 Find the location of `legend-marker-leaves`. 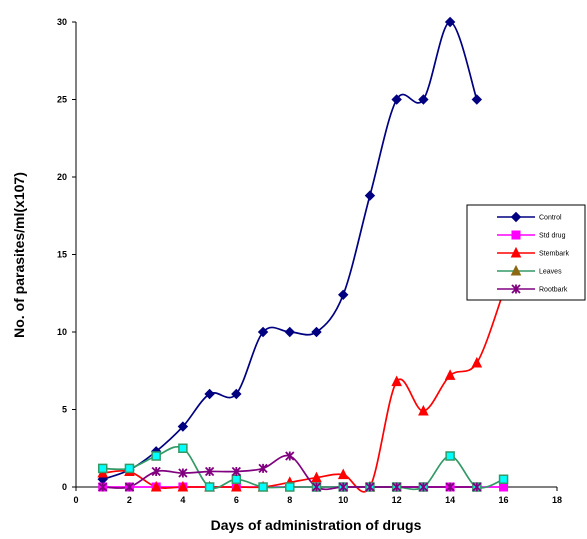

legend-marker-leaves is located at coordinates (516, 270).